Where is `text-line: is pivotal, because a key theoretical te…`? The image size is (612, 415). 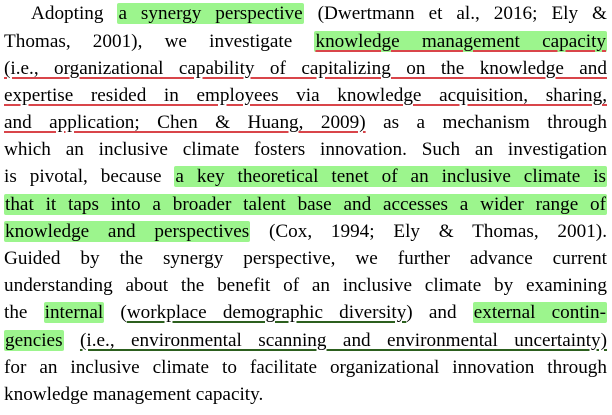 text-line: is pivotal, because a key theoretical te… is located at coordinates (306, 177).